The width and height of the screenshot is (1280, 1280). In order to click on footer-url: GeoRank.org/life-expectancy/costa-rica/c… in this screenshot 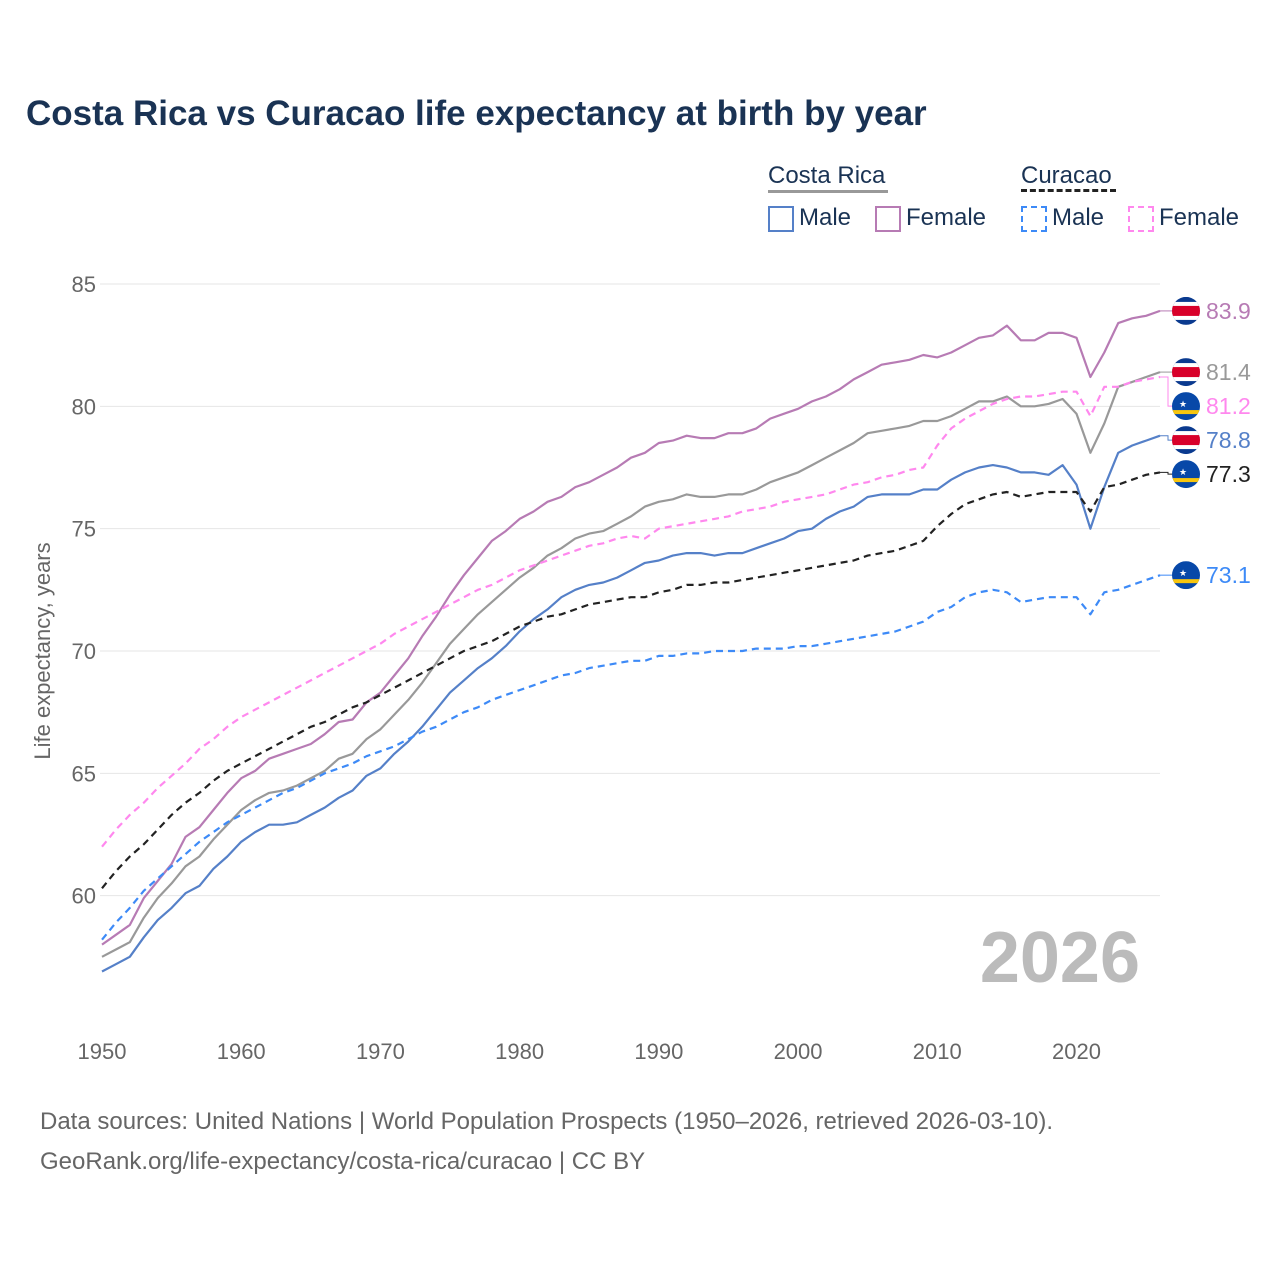, I will do `click(343, 1161)`.